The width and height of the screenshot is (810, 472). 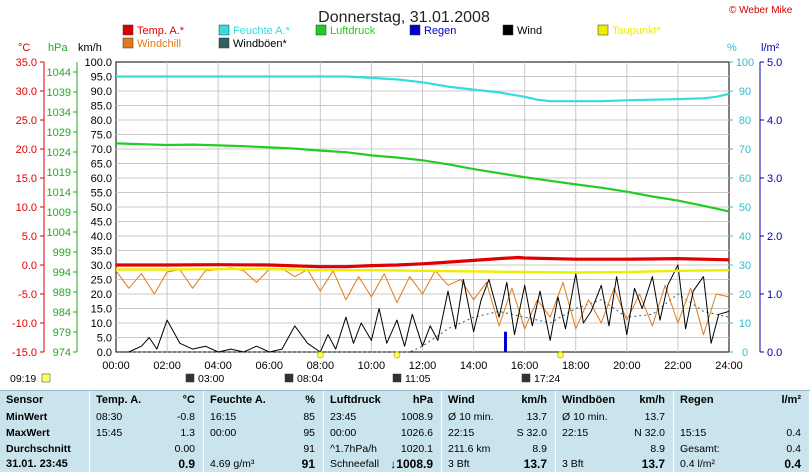 What do you see at coordinates (101, 223) in the screenshot?
I see `wind-tick-label: 45.0` at bounding box center [101, 223].